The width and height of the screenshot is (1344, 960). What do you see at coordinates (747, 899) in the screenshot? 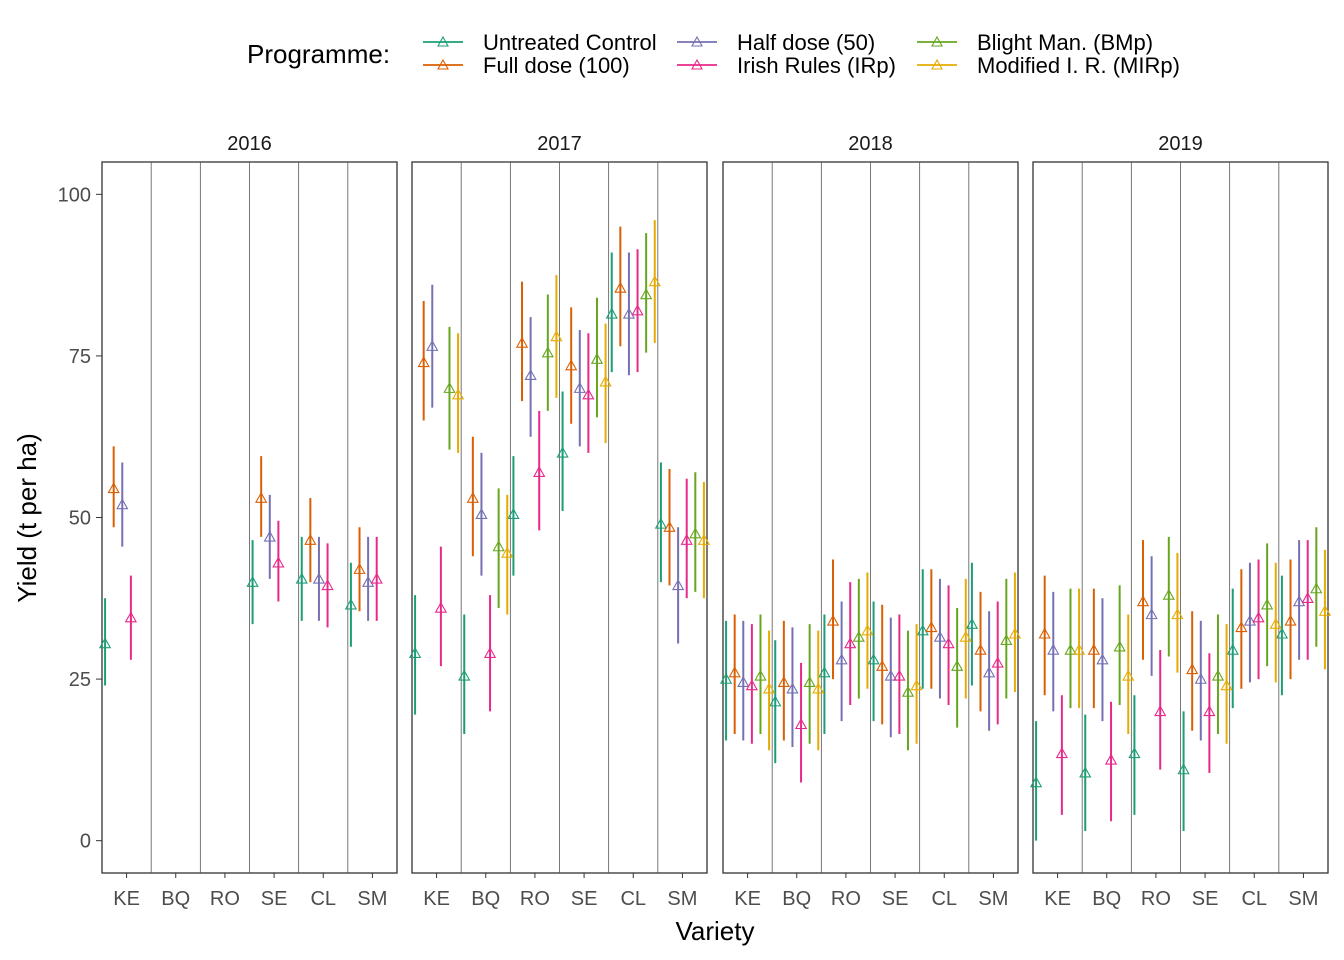
I see `x-tick-label: KE` at bounding box center [747, 899].